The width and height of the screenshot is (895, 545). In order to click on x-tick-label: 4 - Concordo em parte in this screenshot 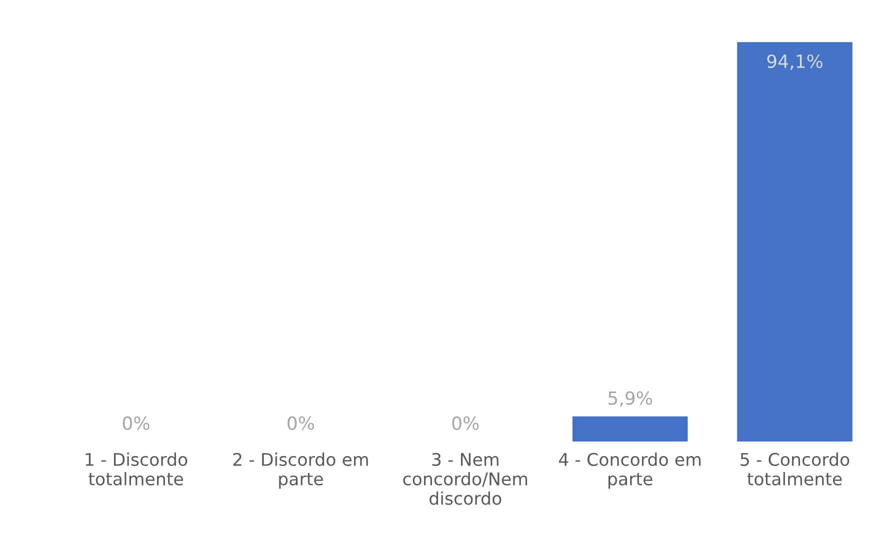, I will do `click(630, 470)`.